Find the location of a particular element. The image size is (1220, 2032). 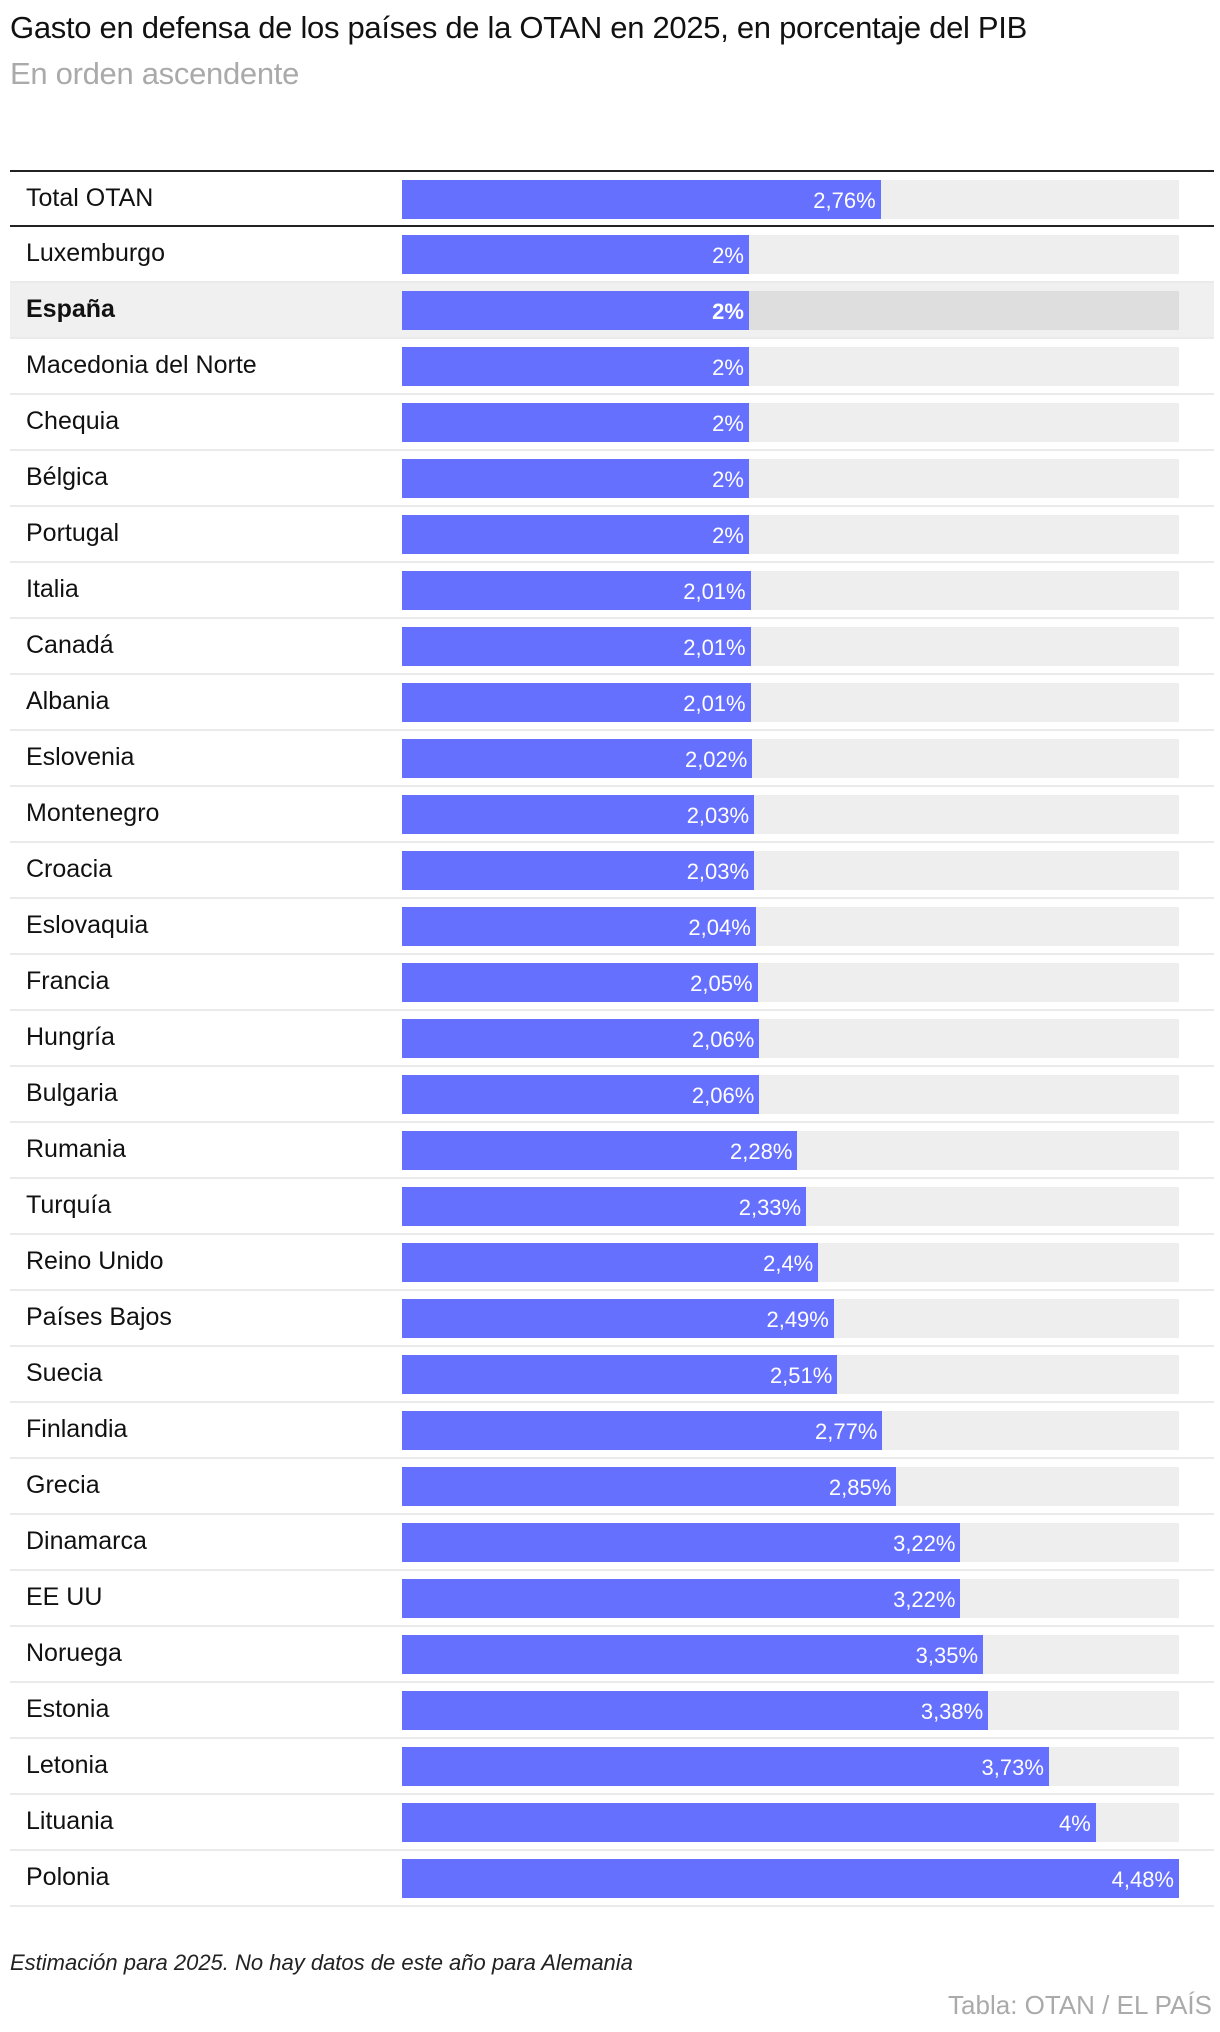

bar-track: 2,76% is located at coordinates (790, 199).